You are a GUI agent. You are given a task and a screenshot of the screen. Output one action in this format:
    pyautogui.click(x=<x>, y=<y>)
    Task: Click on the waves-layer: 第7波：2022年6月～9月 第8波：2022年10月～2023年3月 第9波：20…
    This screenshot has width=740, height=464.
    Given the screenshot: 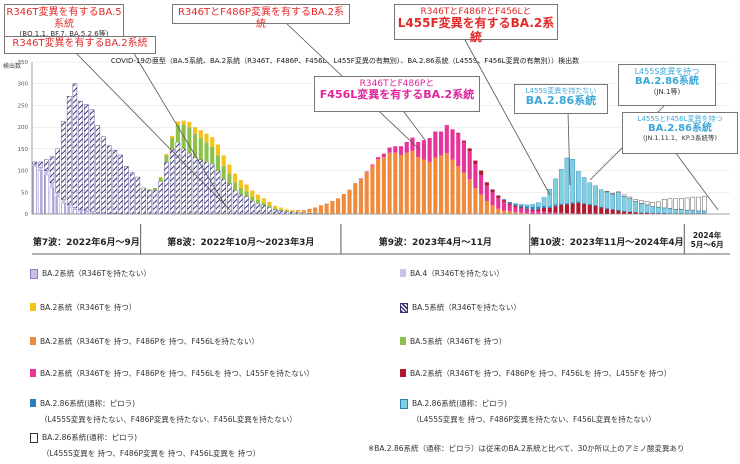 What is the action you would take?
    pyautogui.click(x=381, y=239)
    